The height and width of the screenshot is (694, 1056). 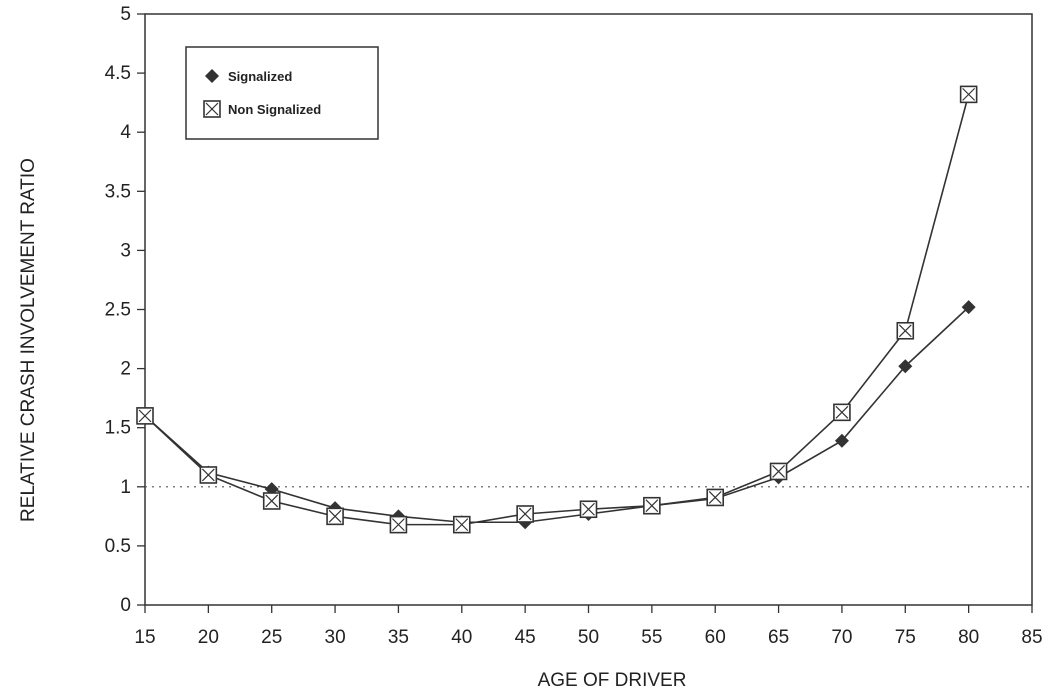 What do you see at coordinates (212, 76) in the screenshot?
I see `legend-diamond-marker` at bounding box center [212, 76].